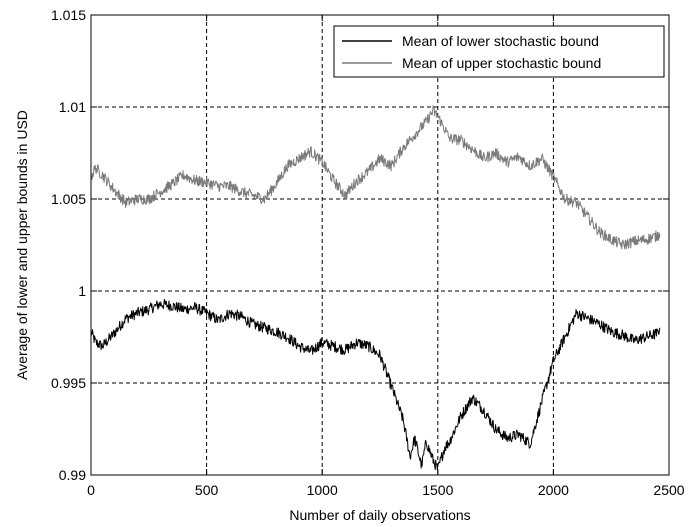 This screenshot has height=527, width=693. I want to click on y-axis-label: Average of lower and upper bounds in USD, so click(22, 245).